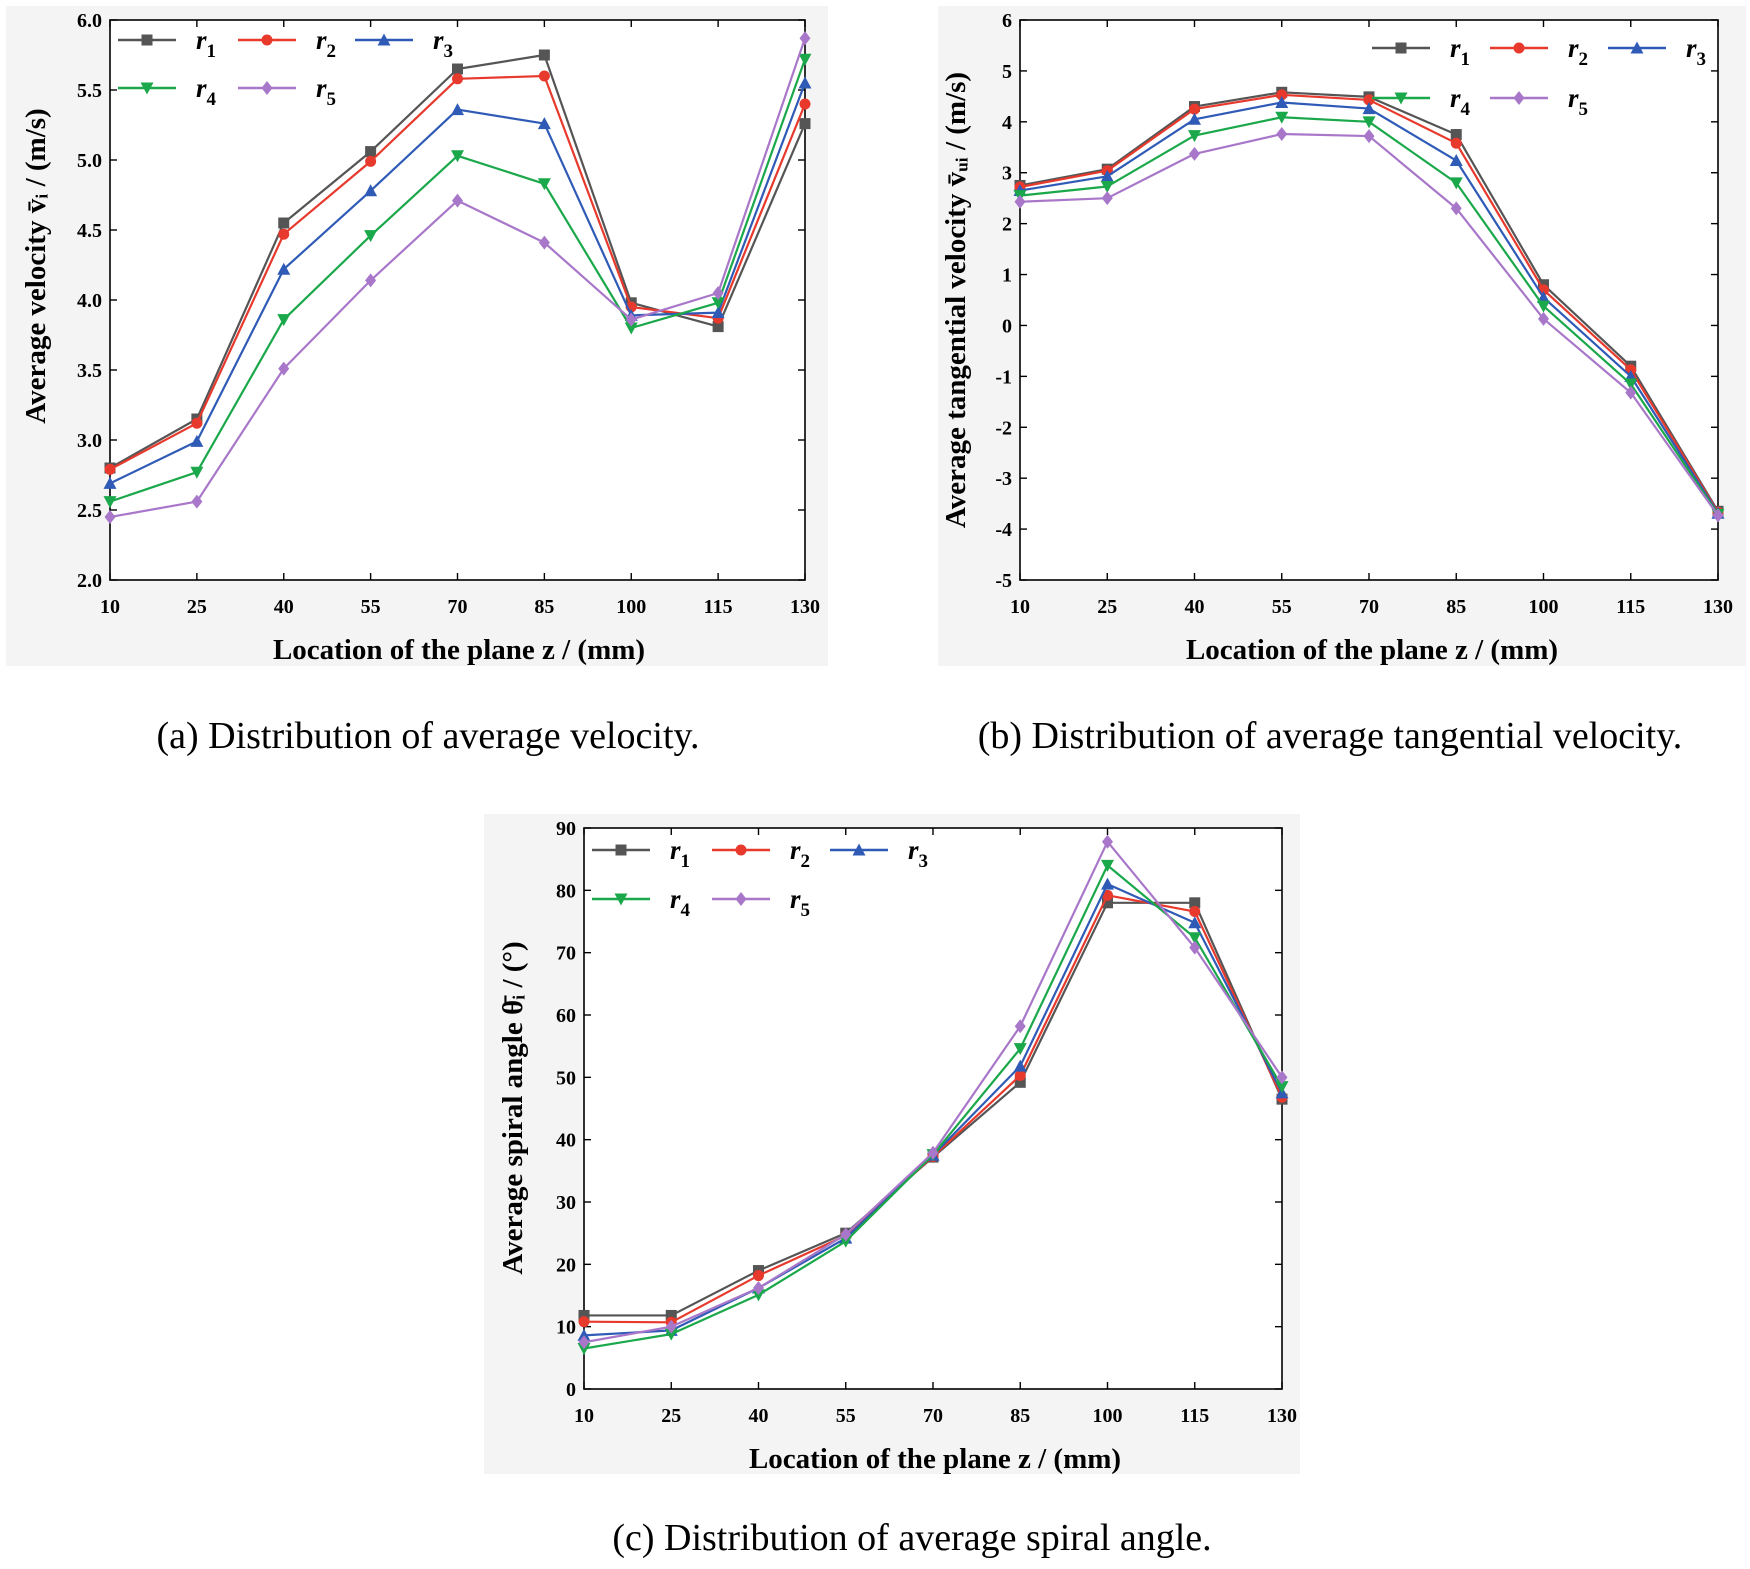  Describe the element at coordinates (1007, 174) in the screenshot. I see `panel-b-y-tick-label: 3` at that location.